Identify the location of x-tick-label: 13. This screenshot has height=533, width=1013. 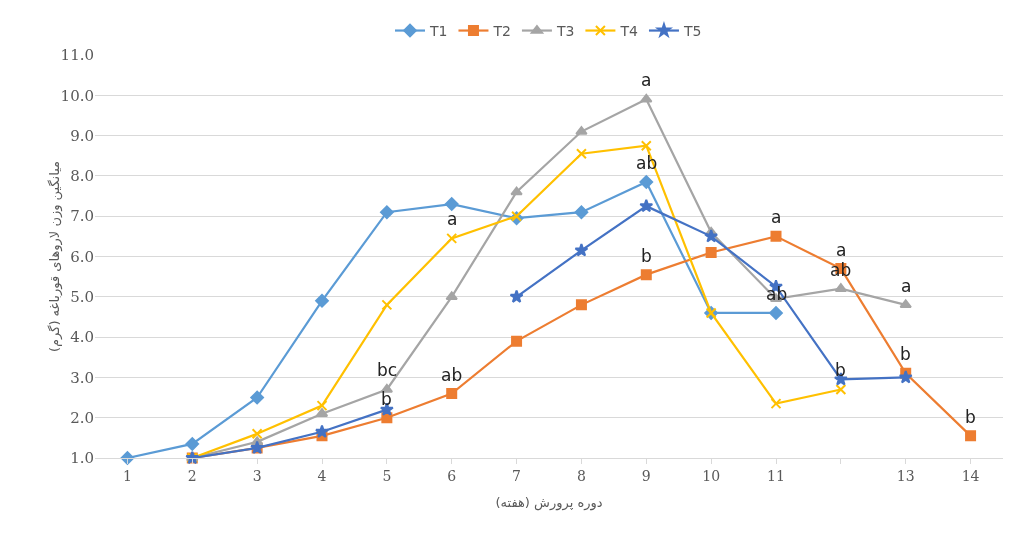
(905, 475).